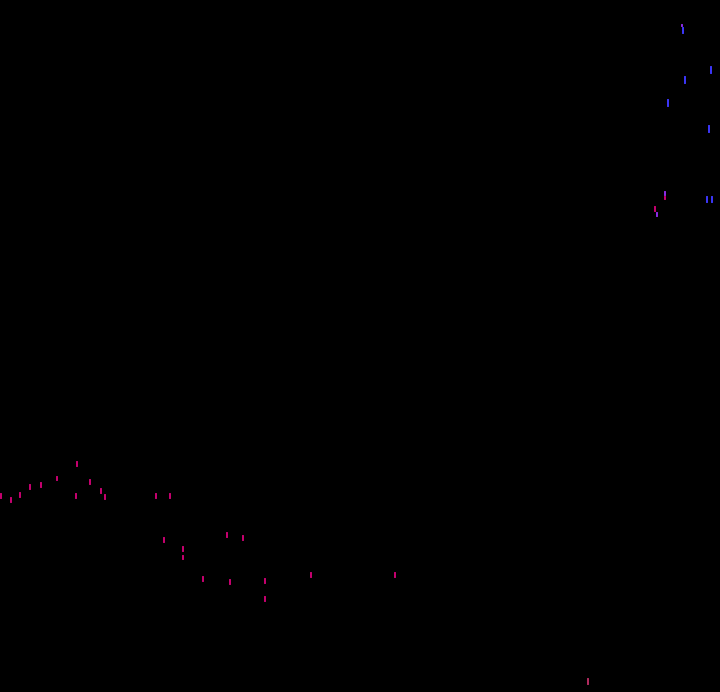 The height and width of the screenshot is (692, 720). What do you see at coordinates (712, 199) in the screenshot?
I see `hydrogen-atom-label` at bounding box center [712, 199].